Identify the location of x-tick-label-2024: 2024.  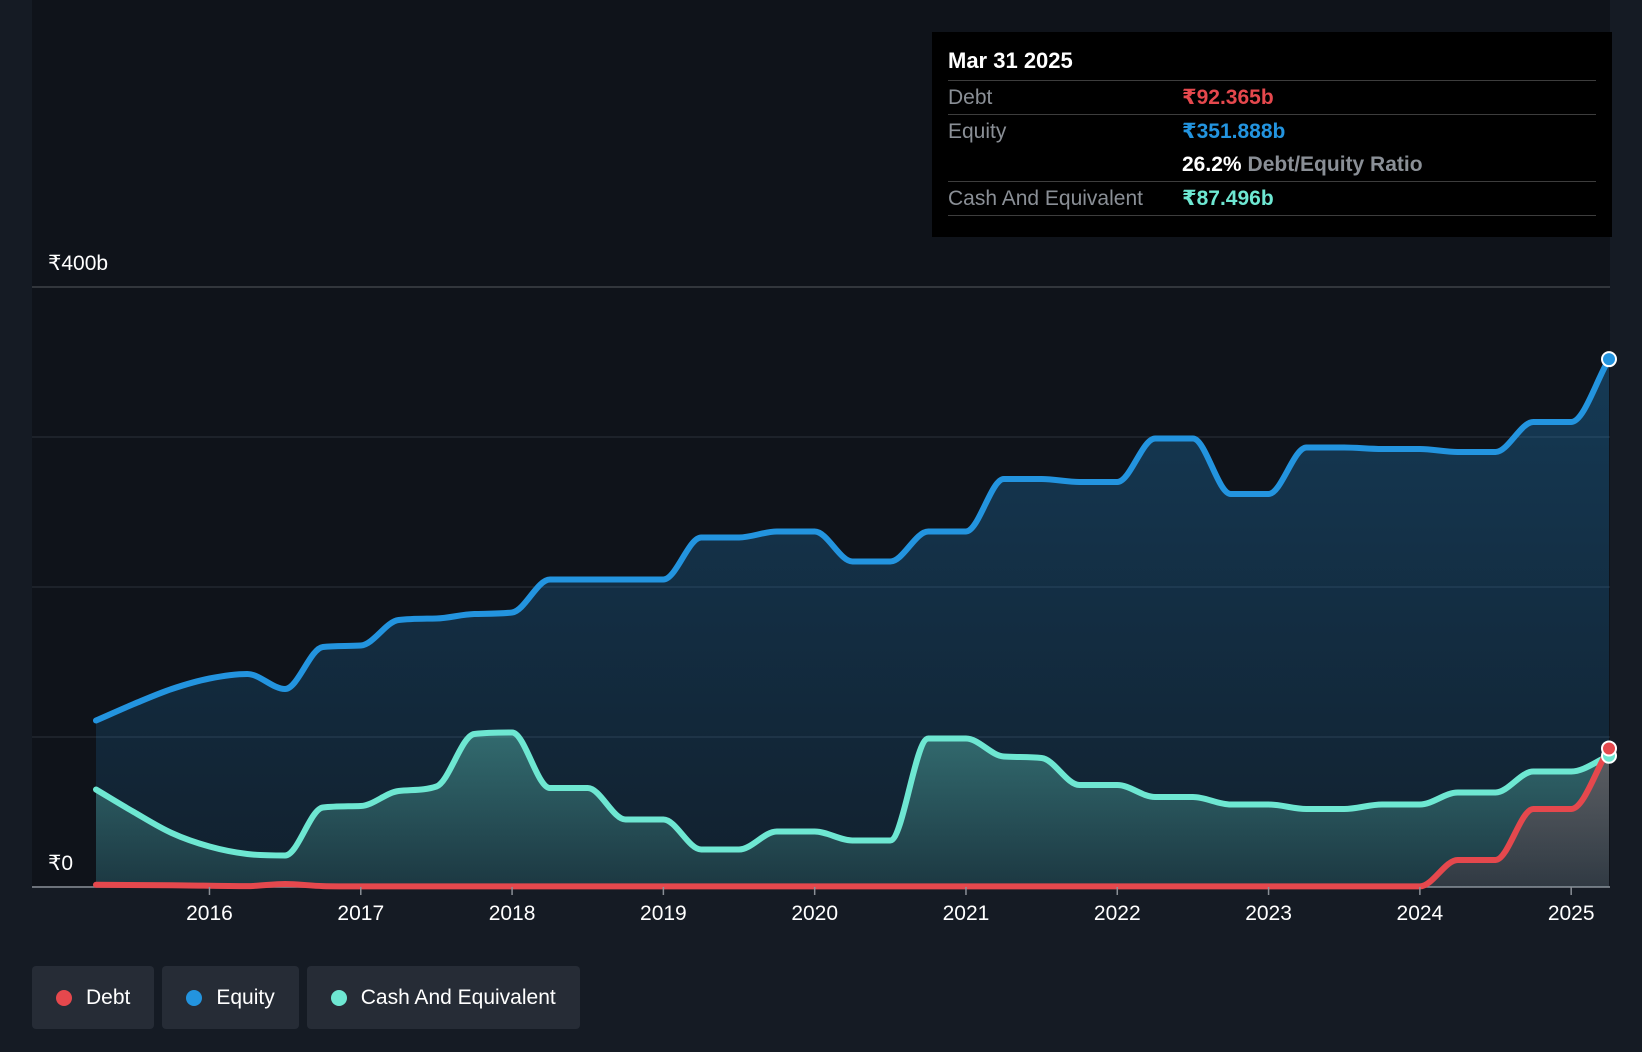
(1420, 913).